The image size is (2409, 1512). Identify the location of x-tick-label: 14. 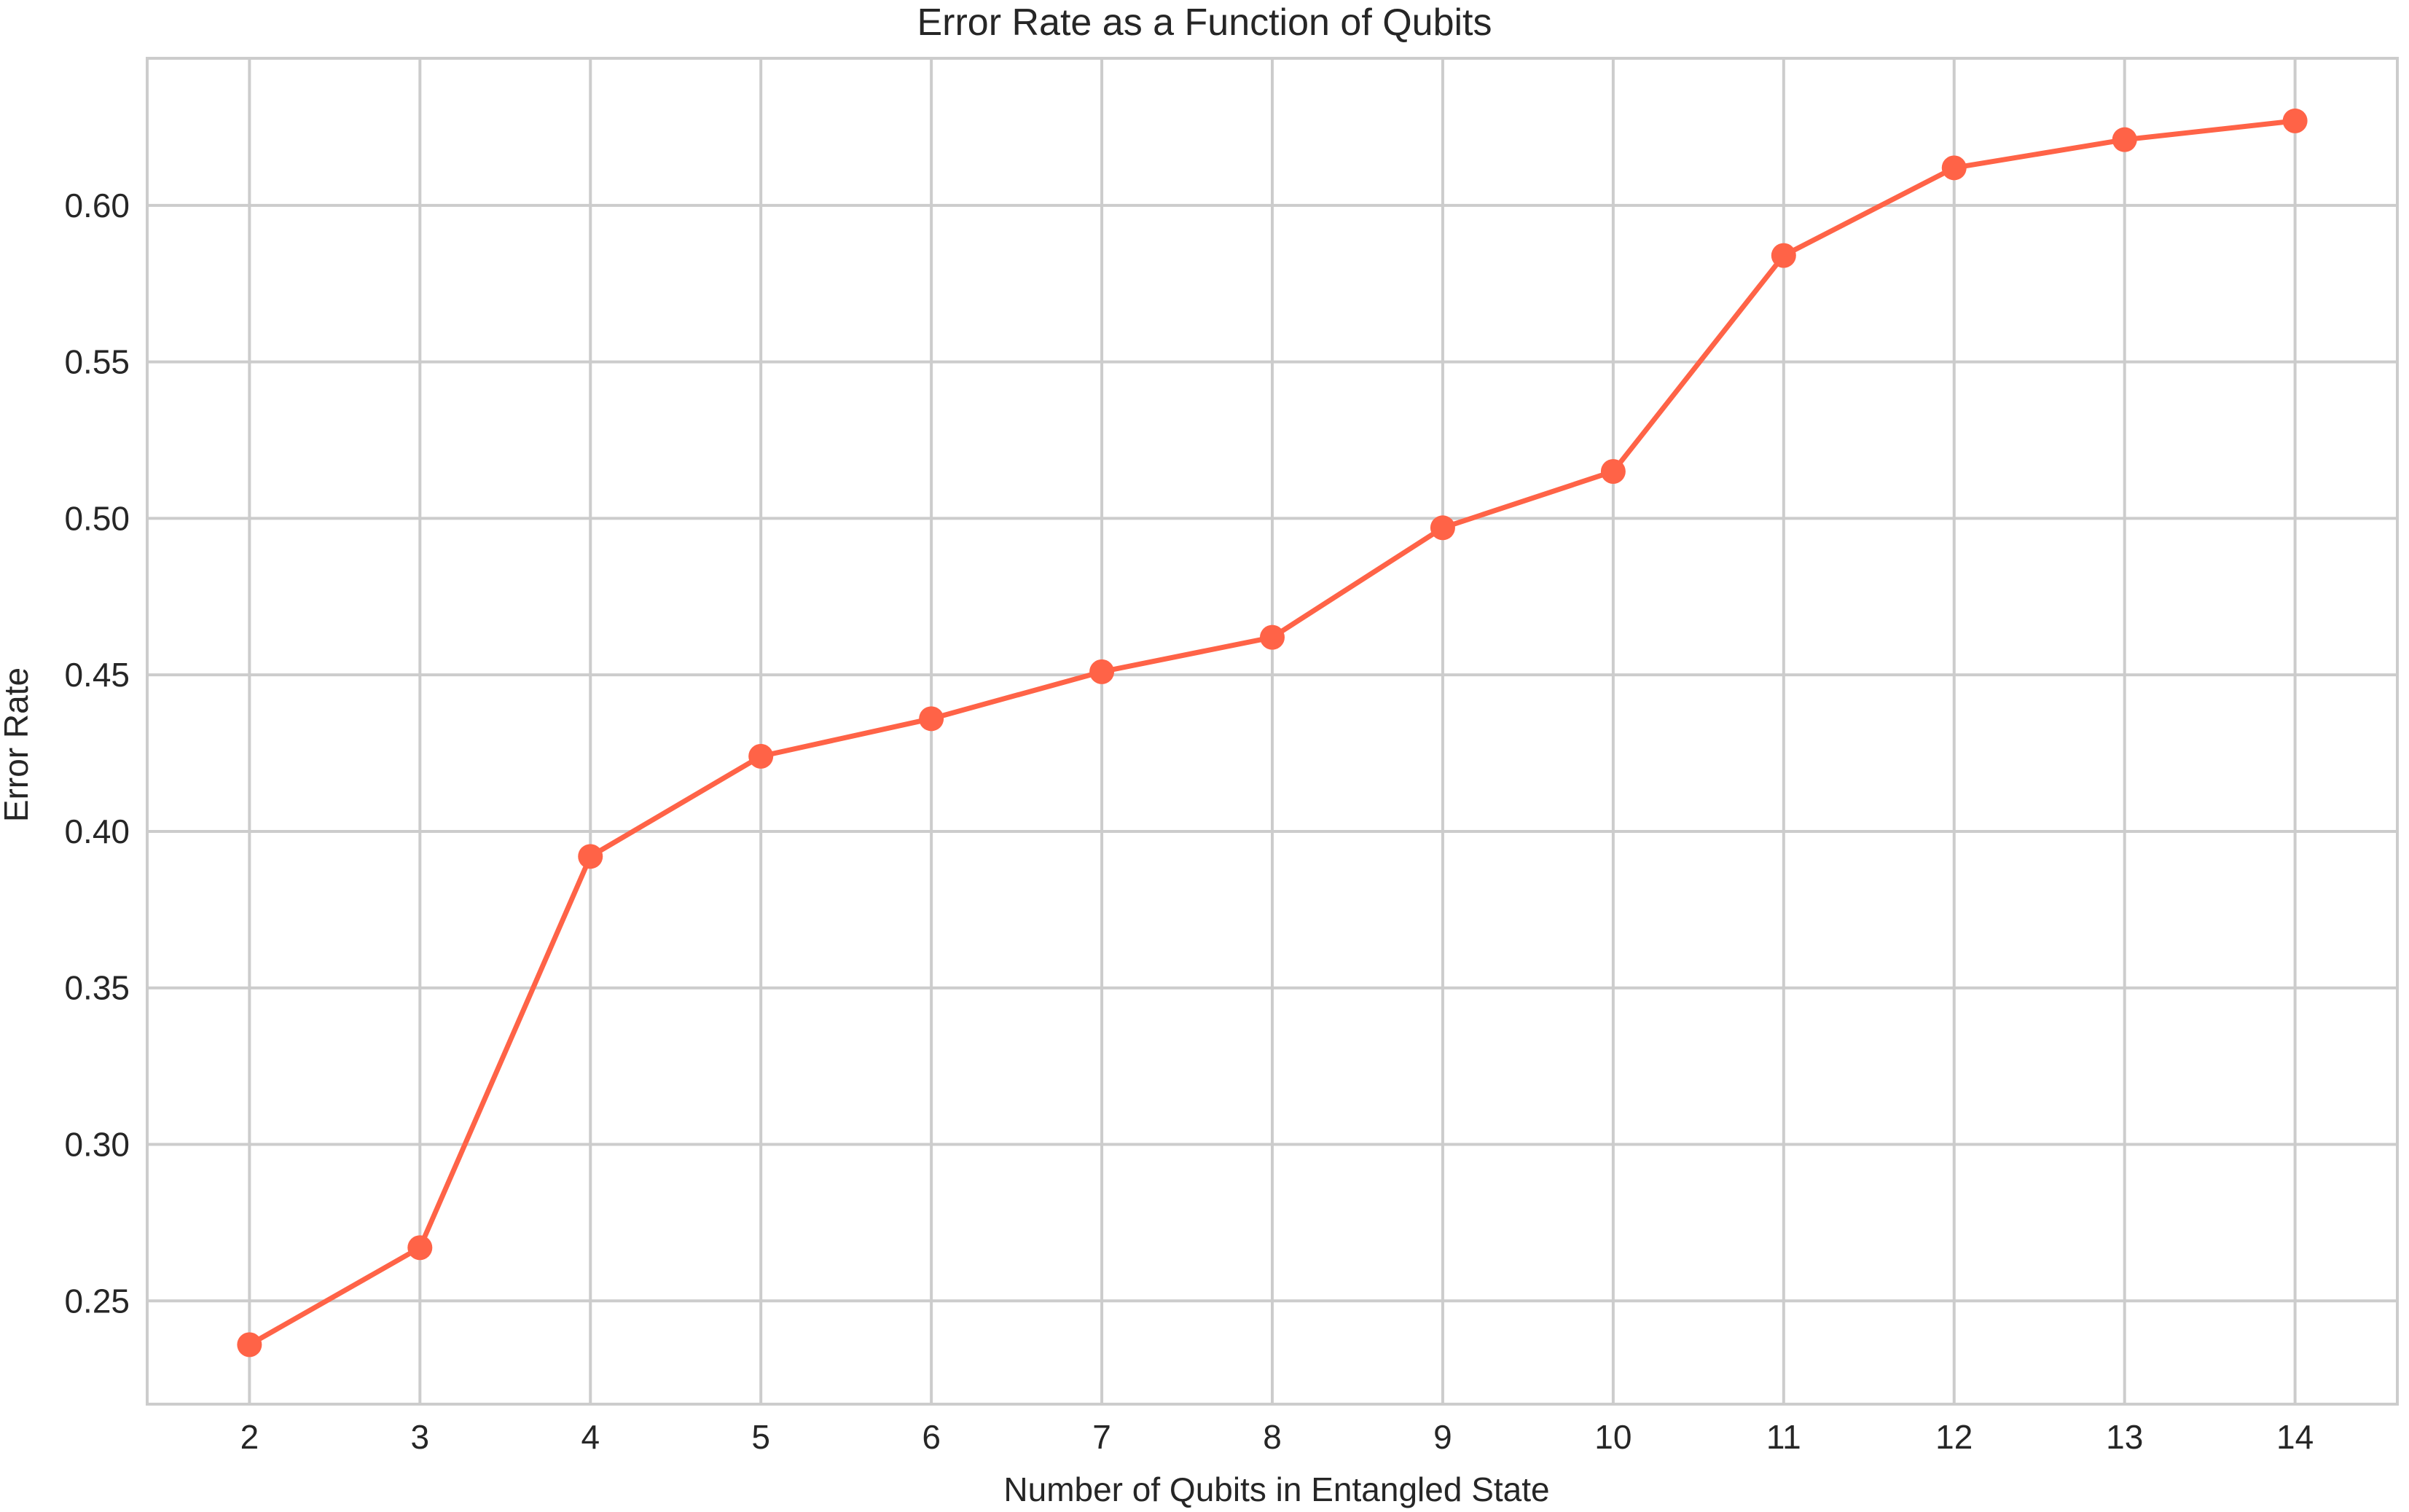
(2295, 1437).